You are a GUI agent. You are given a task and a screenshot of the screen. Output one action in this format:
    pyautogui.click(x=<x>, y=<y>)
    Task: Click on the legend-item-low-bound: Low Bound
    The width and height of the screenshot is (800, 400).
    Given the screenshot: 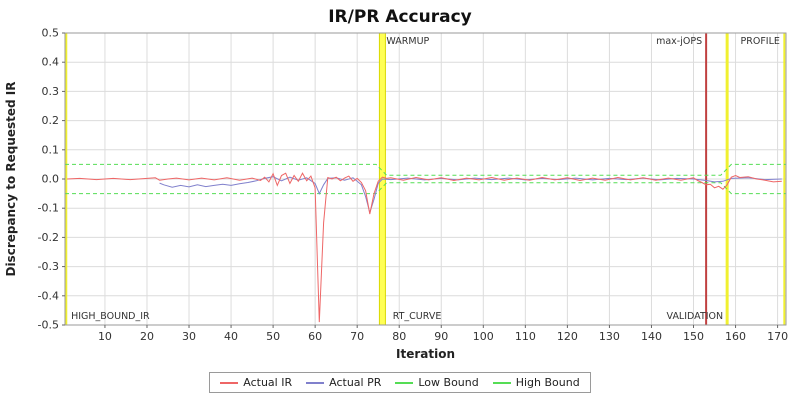 What is the action you would take?
    pyautogui.click(x=437, y=382)
    